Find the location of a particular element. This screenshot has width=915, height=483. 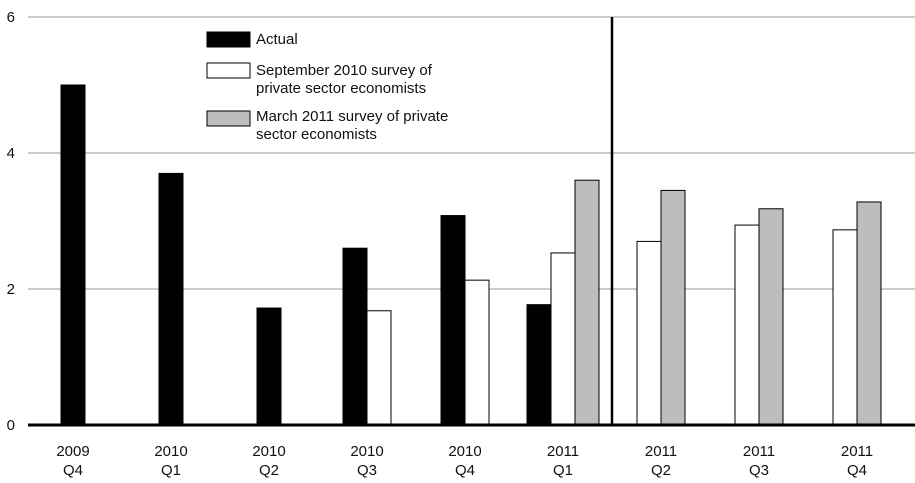

x-tick-label: 2011 Q4 is located at coordinates (857, 461).